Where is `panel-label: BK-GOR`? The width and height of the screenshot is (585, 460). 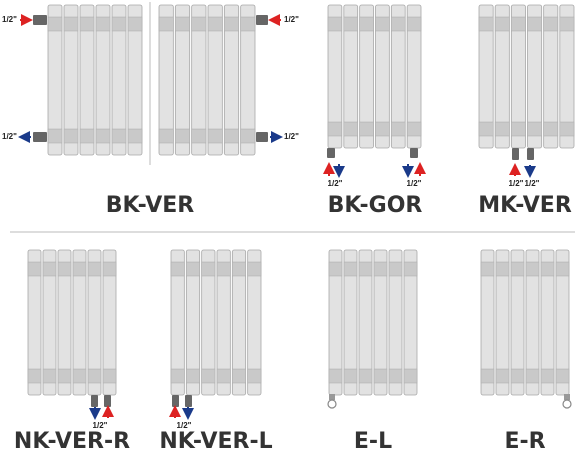
panel-label: BK-GOR is located at coordinates (375, 205).